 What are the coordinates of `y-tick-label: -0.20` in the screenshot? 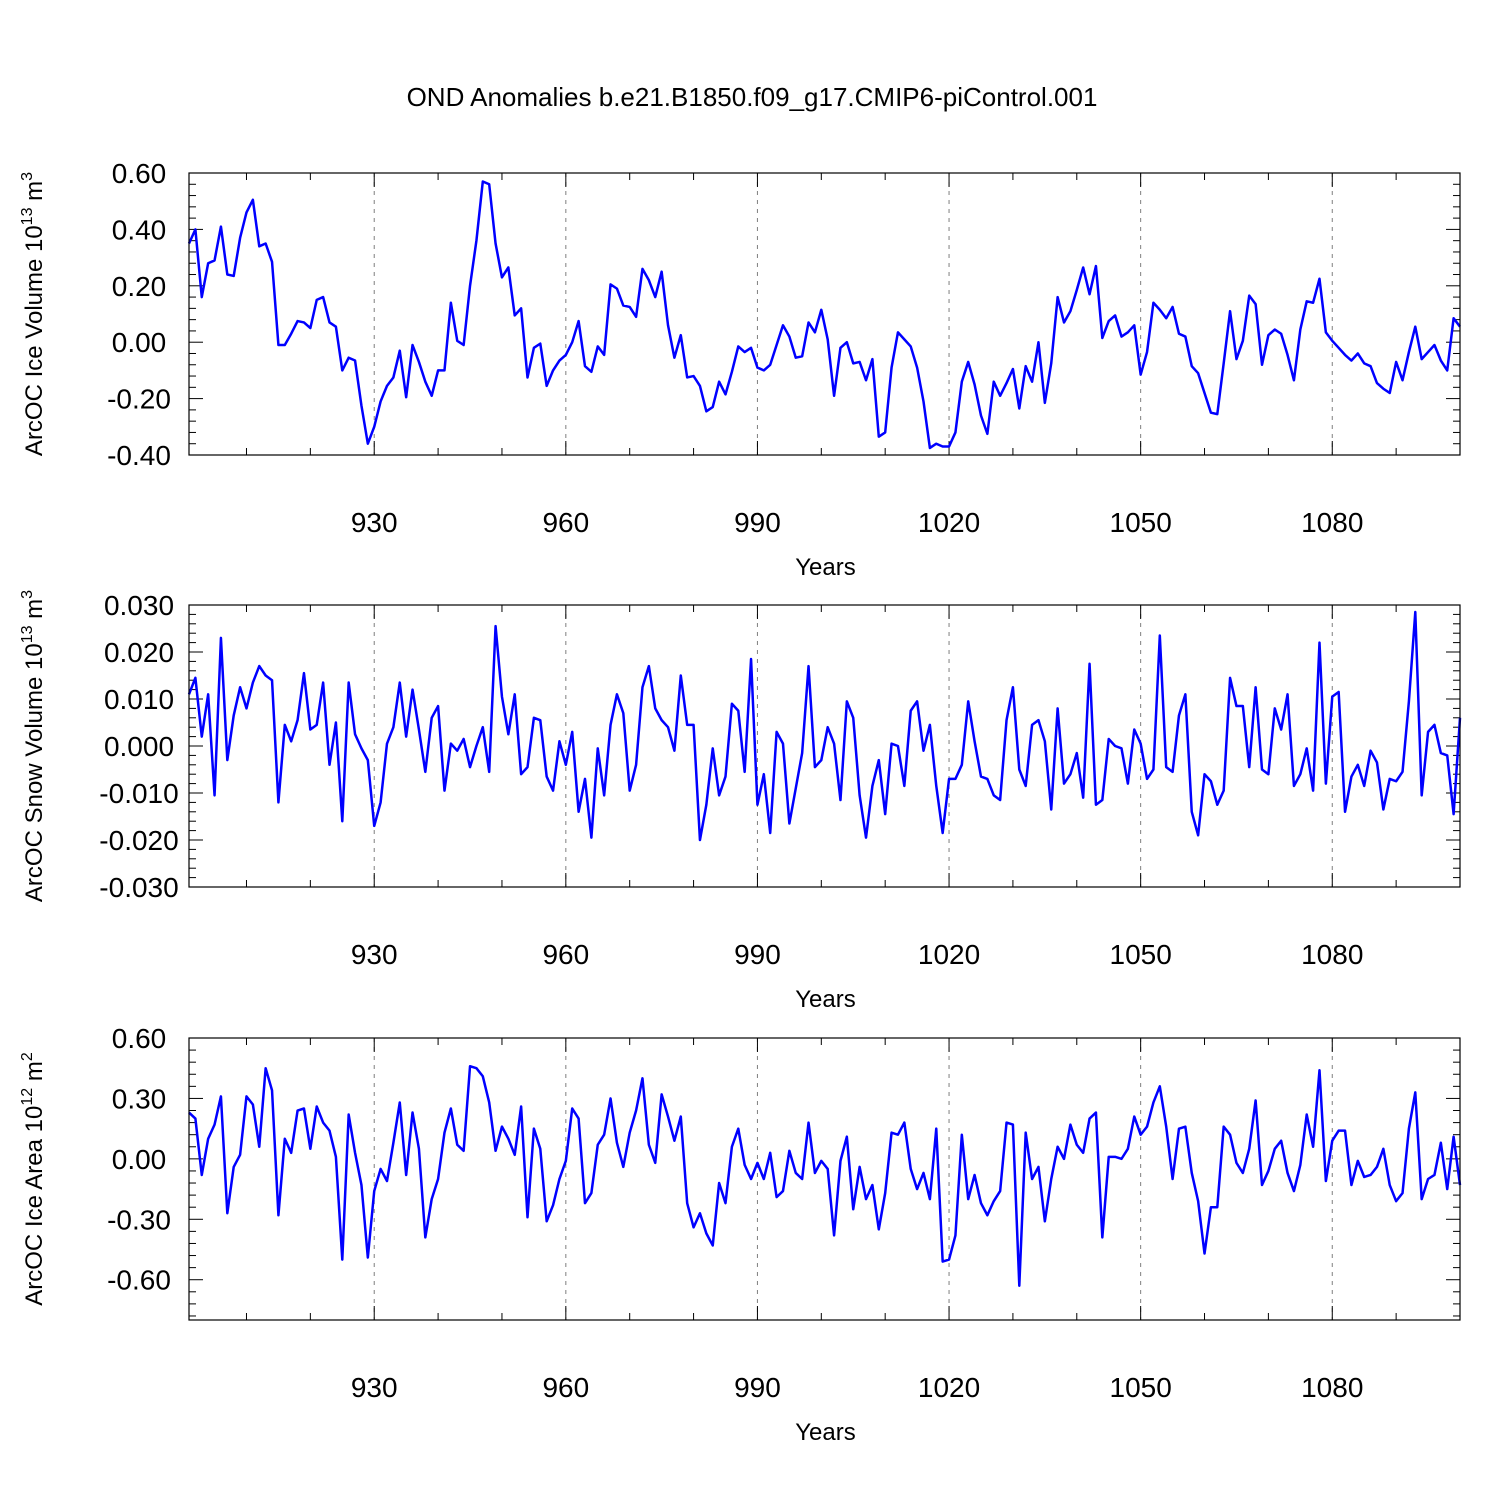 It's located at (139, 399).